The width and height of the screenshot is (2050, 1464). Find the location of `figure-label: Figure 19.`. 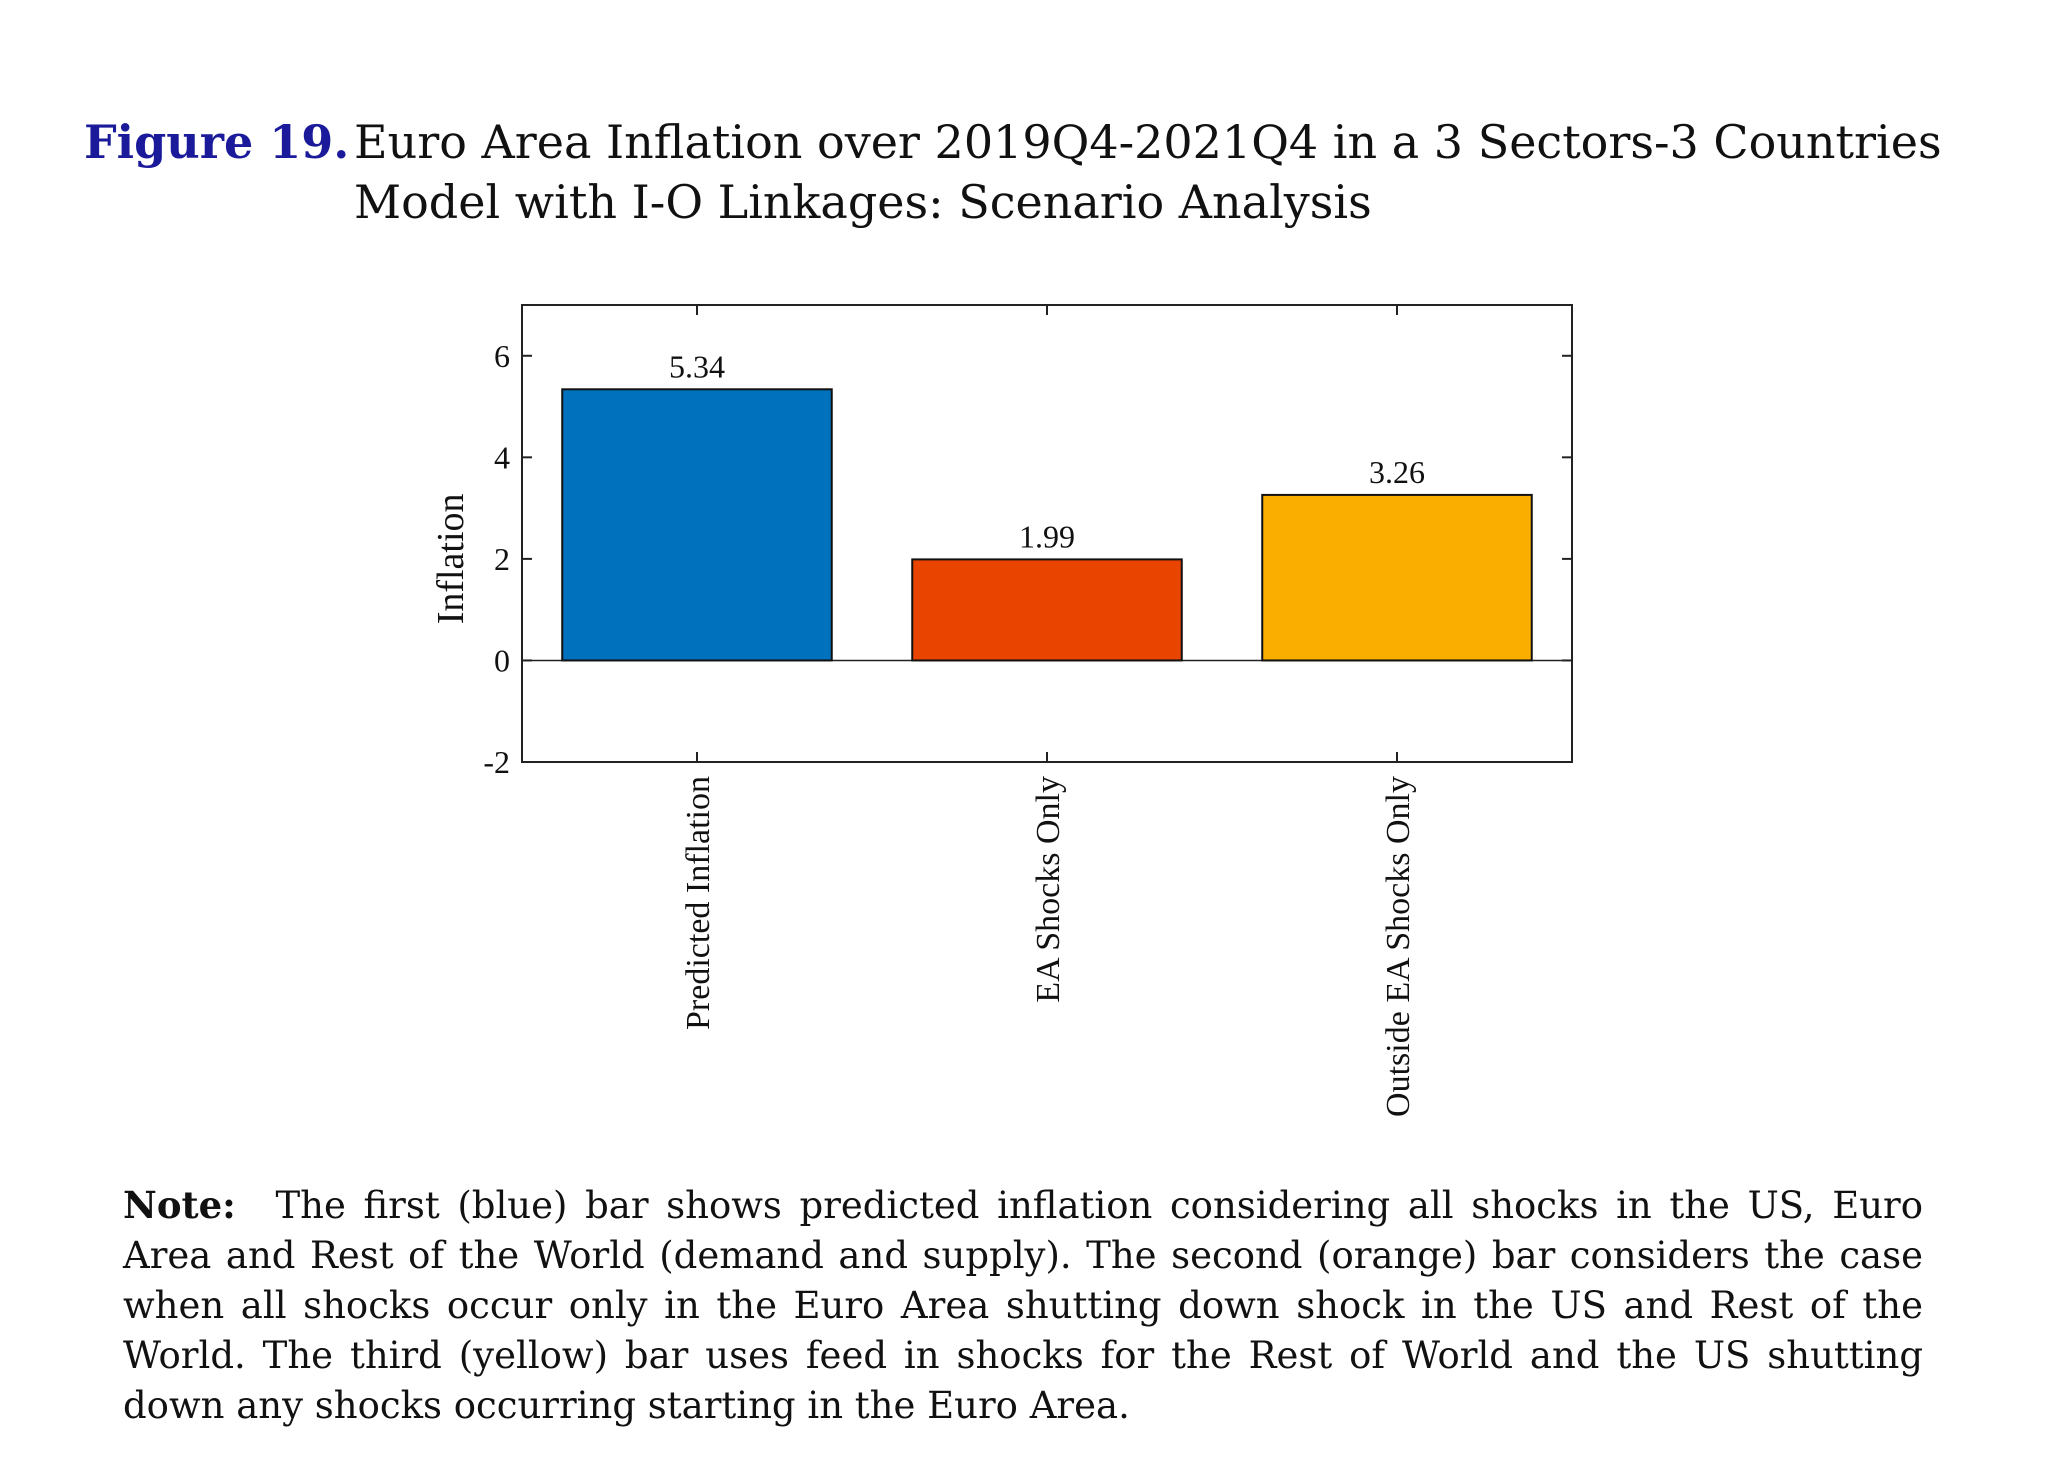

figure-label: Figure 19. is located at coordinates (217, 142).